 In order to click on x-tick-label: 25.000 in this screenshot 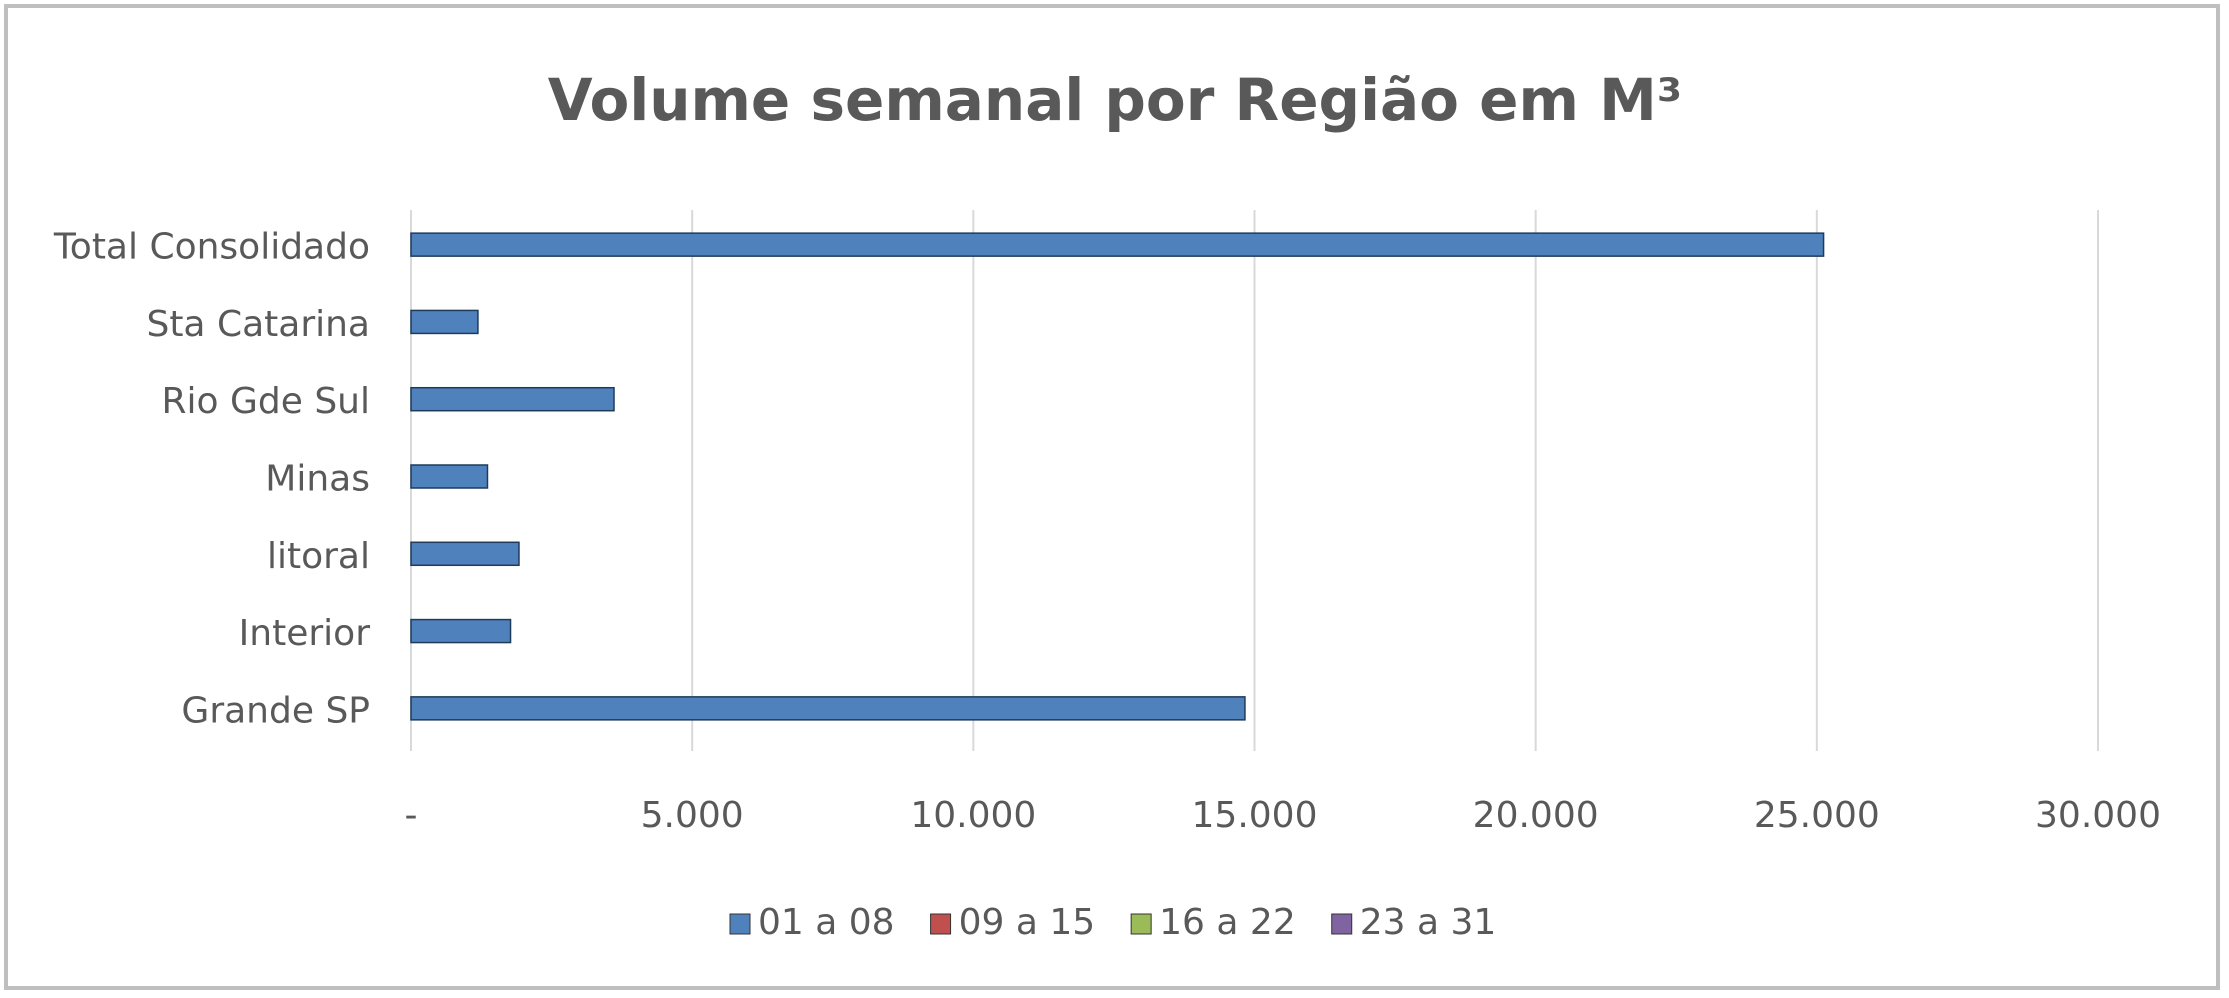, I will do `click(1817, 815)`.